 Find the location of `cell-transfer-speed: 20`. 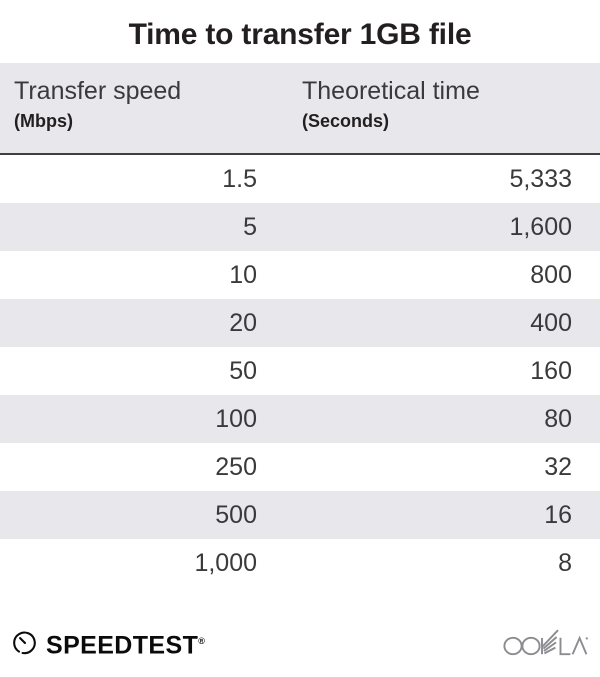

cell-transfer-speed: 20 is located at coordinates (243, 323).